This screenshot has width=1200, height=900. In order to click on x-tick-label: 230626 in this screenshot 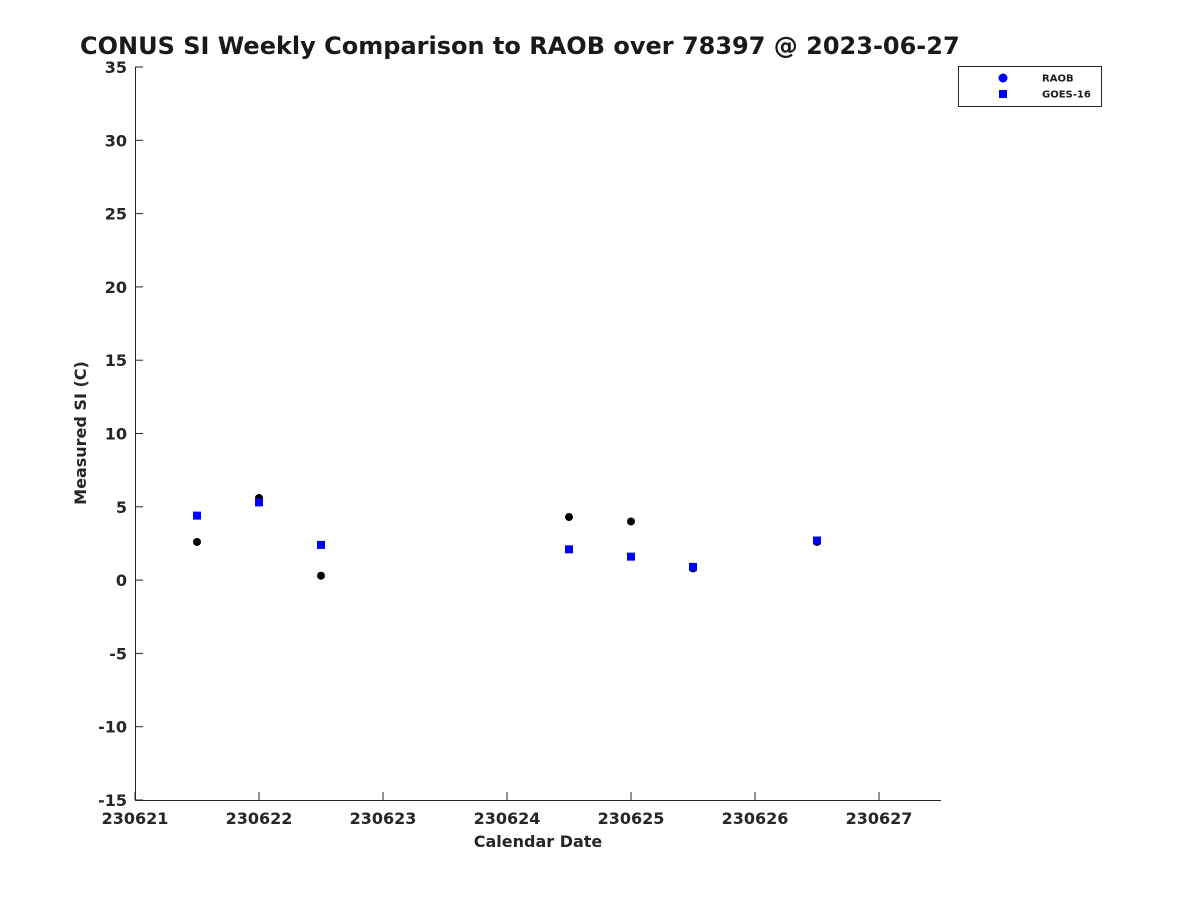, I will do `click(755, 818)`.